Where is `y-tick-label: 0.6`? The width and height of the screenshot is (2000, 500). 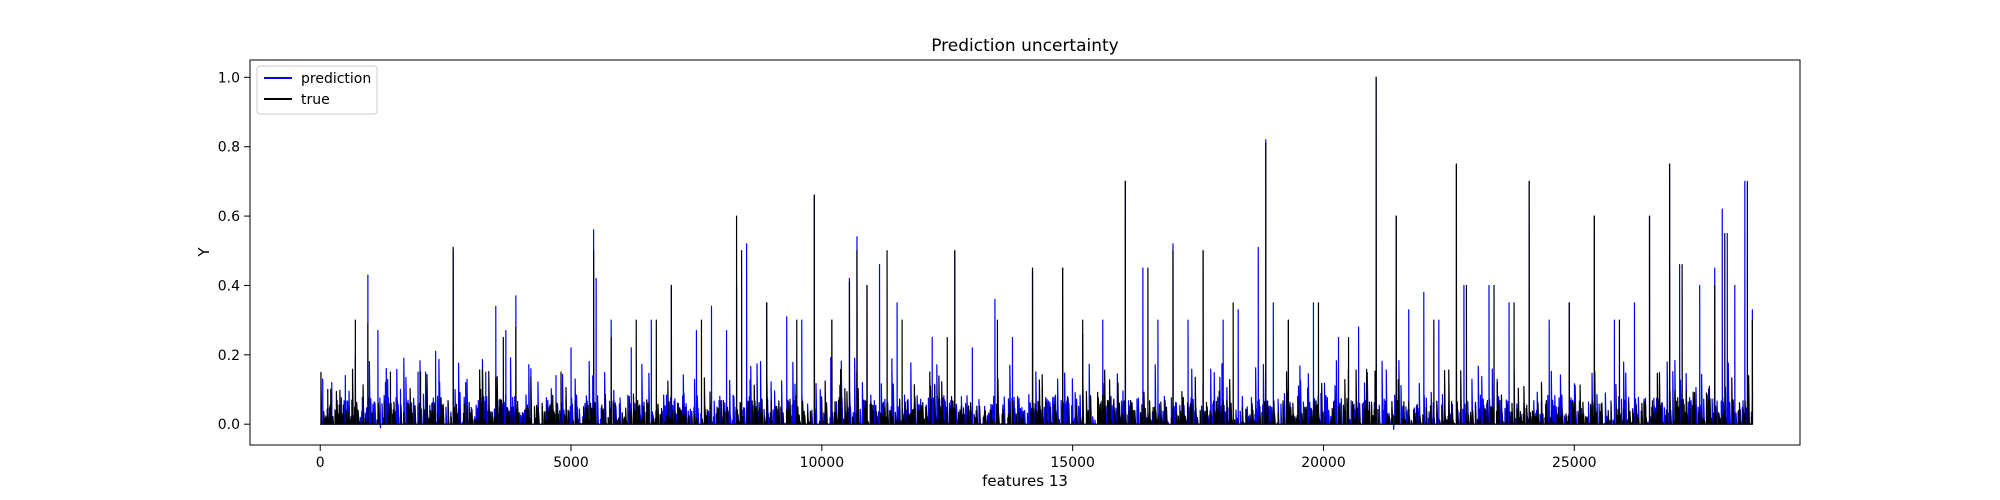
y-tick-label: 0.6 is located at coordinates (229, 217).